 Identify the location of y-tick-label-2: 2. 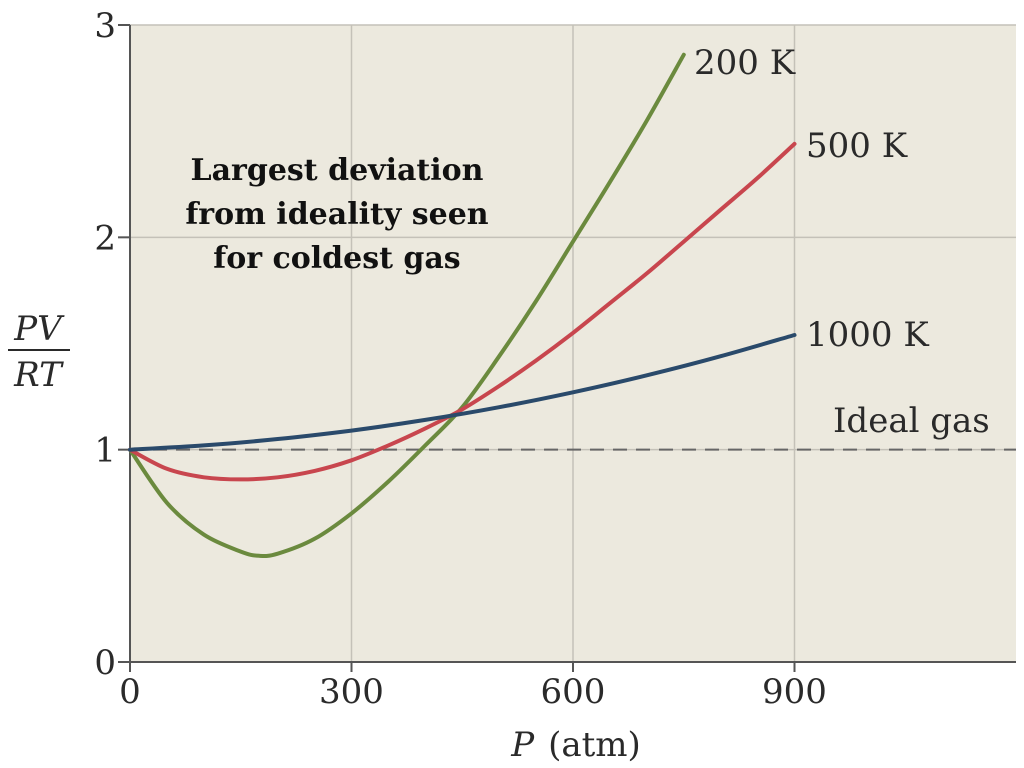
(105, 238).